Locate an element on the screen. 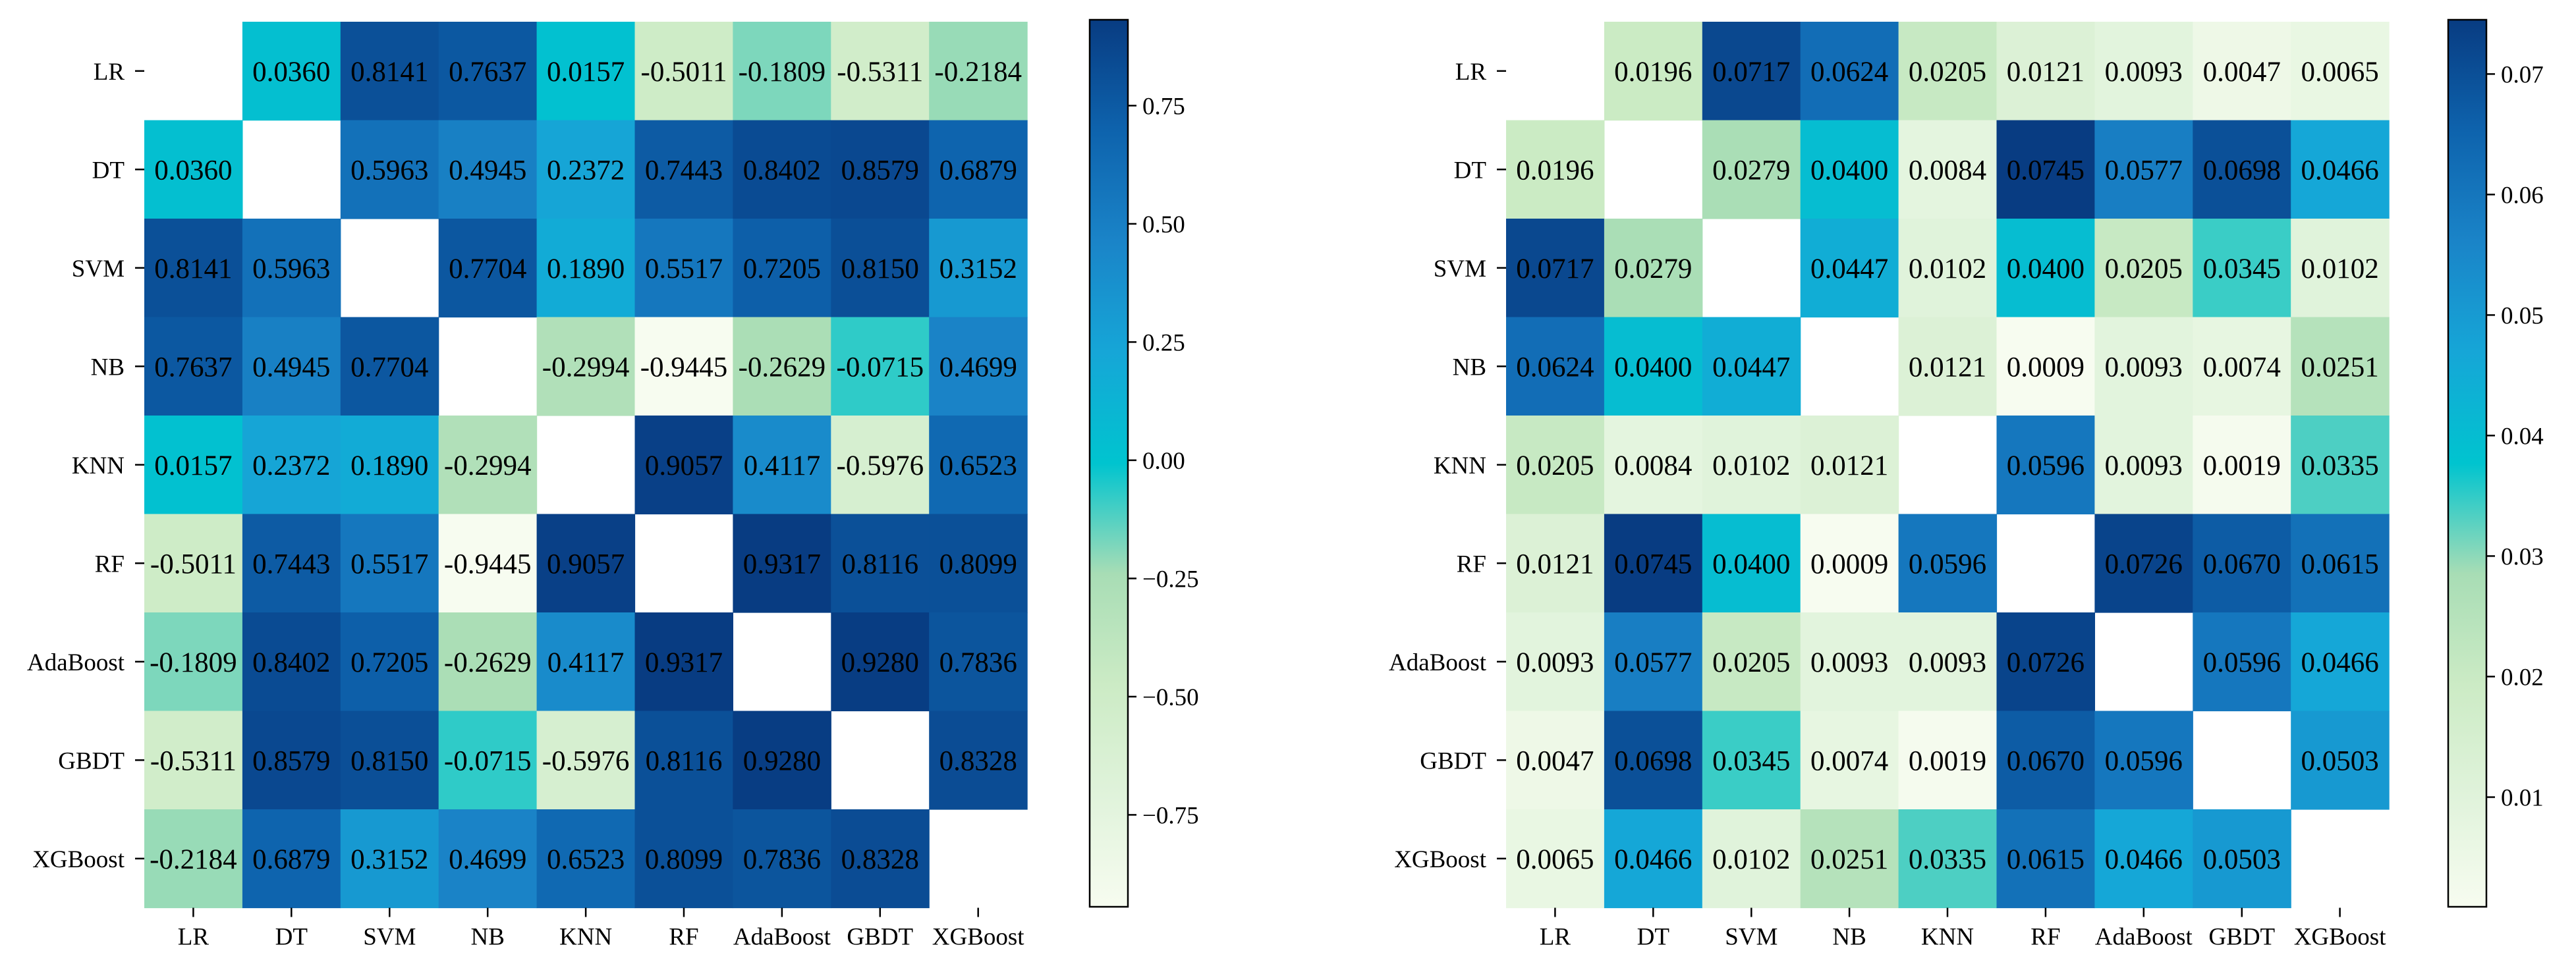 The image size is (2576, 970). cell-value-label: 0.4699 is located at coordinates (978, 367).